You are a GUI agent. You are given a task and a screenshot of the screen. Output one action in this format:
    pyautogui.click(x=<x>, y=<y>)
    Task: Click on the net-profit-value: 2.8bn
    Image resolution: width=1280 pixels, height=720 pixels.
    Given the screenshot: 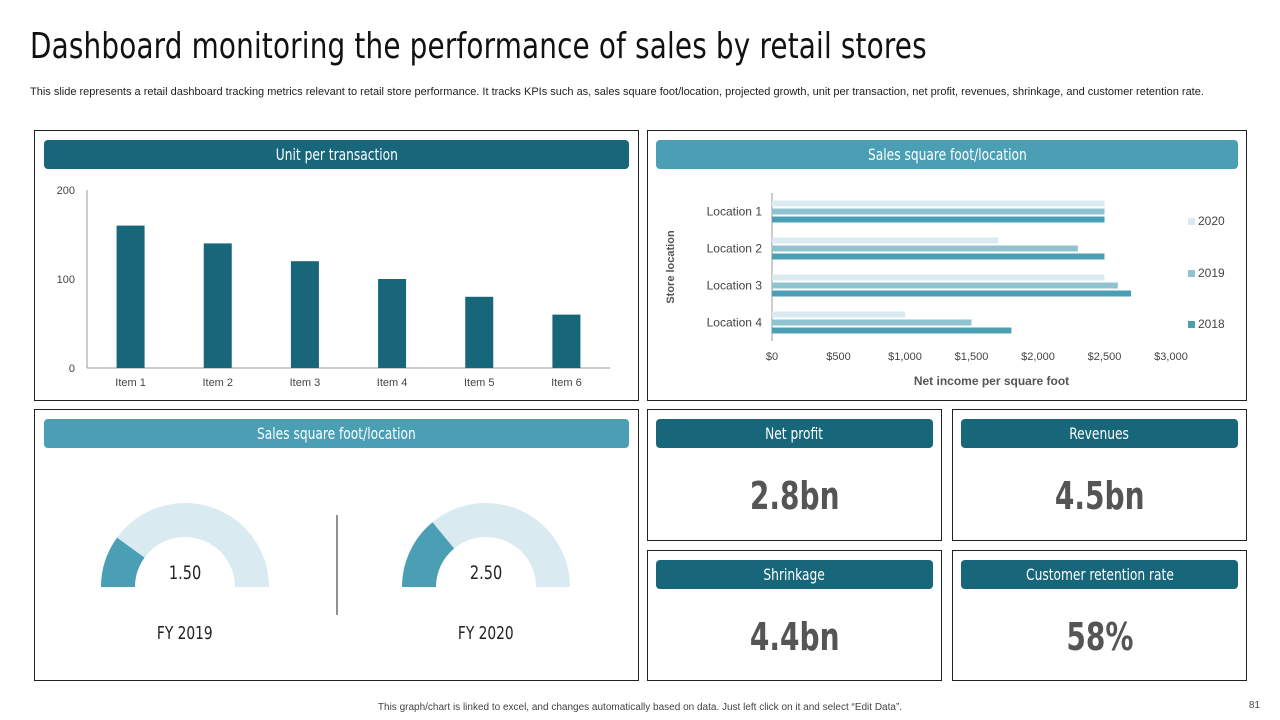 What is the action you would take?
    pyautogui.click(x=794, y=496)
    